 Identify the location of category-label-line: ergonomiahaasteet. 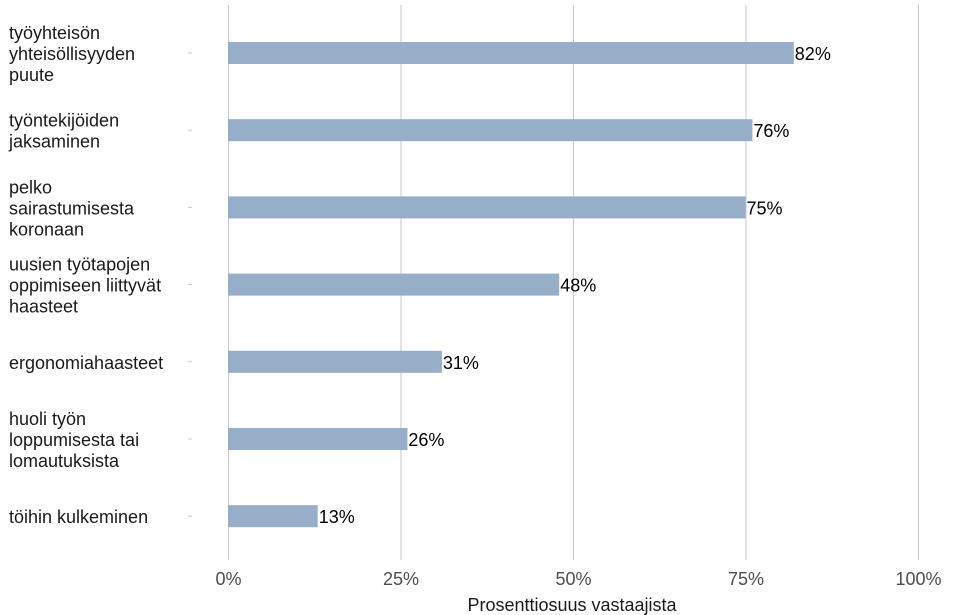
(86, 363).